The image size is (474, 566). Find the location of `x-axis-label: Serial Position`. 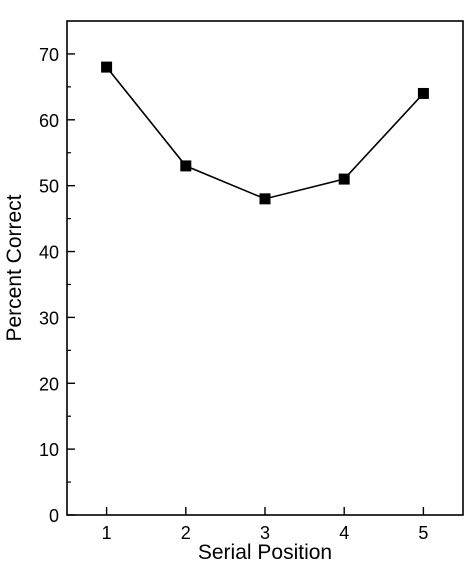

x-axis-label: Serial Position is located at coordinates (265, 552).